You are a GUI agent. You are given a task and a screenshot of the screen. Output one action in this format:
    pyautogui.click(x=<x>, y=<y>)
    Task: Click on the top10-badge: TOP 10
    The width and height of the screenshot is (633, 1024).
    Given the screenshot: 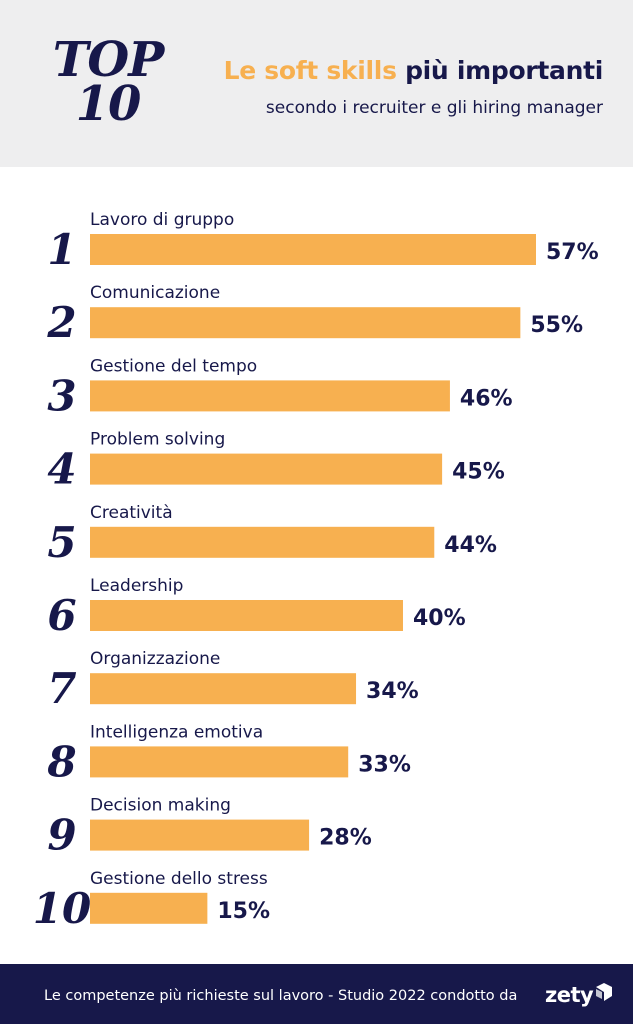 What is the action you would take?
    pyautogui.click(x=108, y=82)
    